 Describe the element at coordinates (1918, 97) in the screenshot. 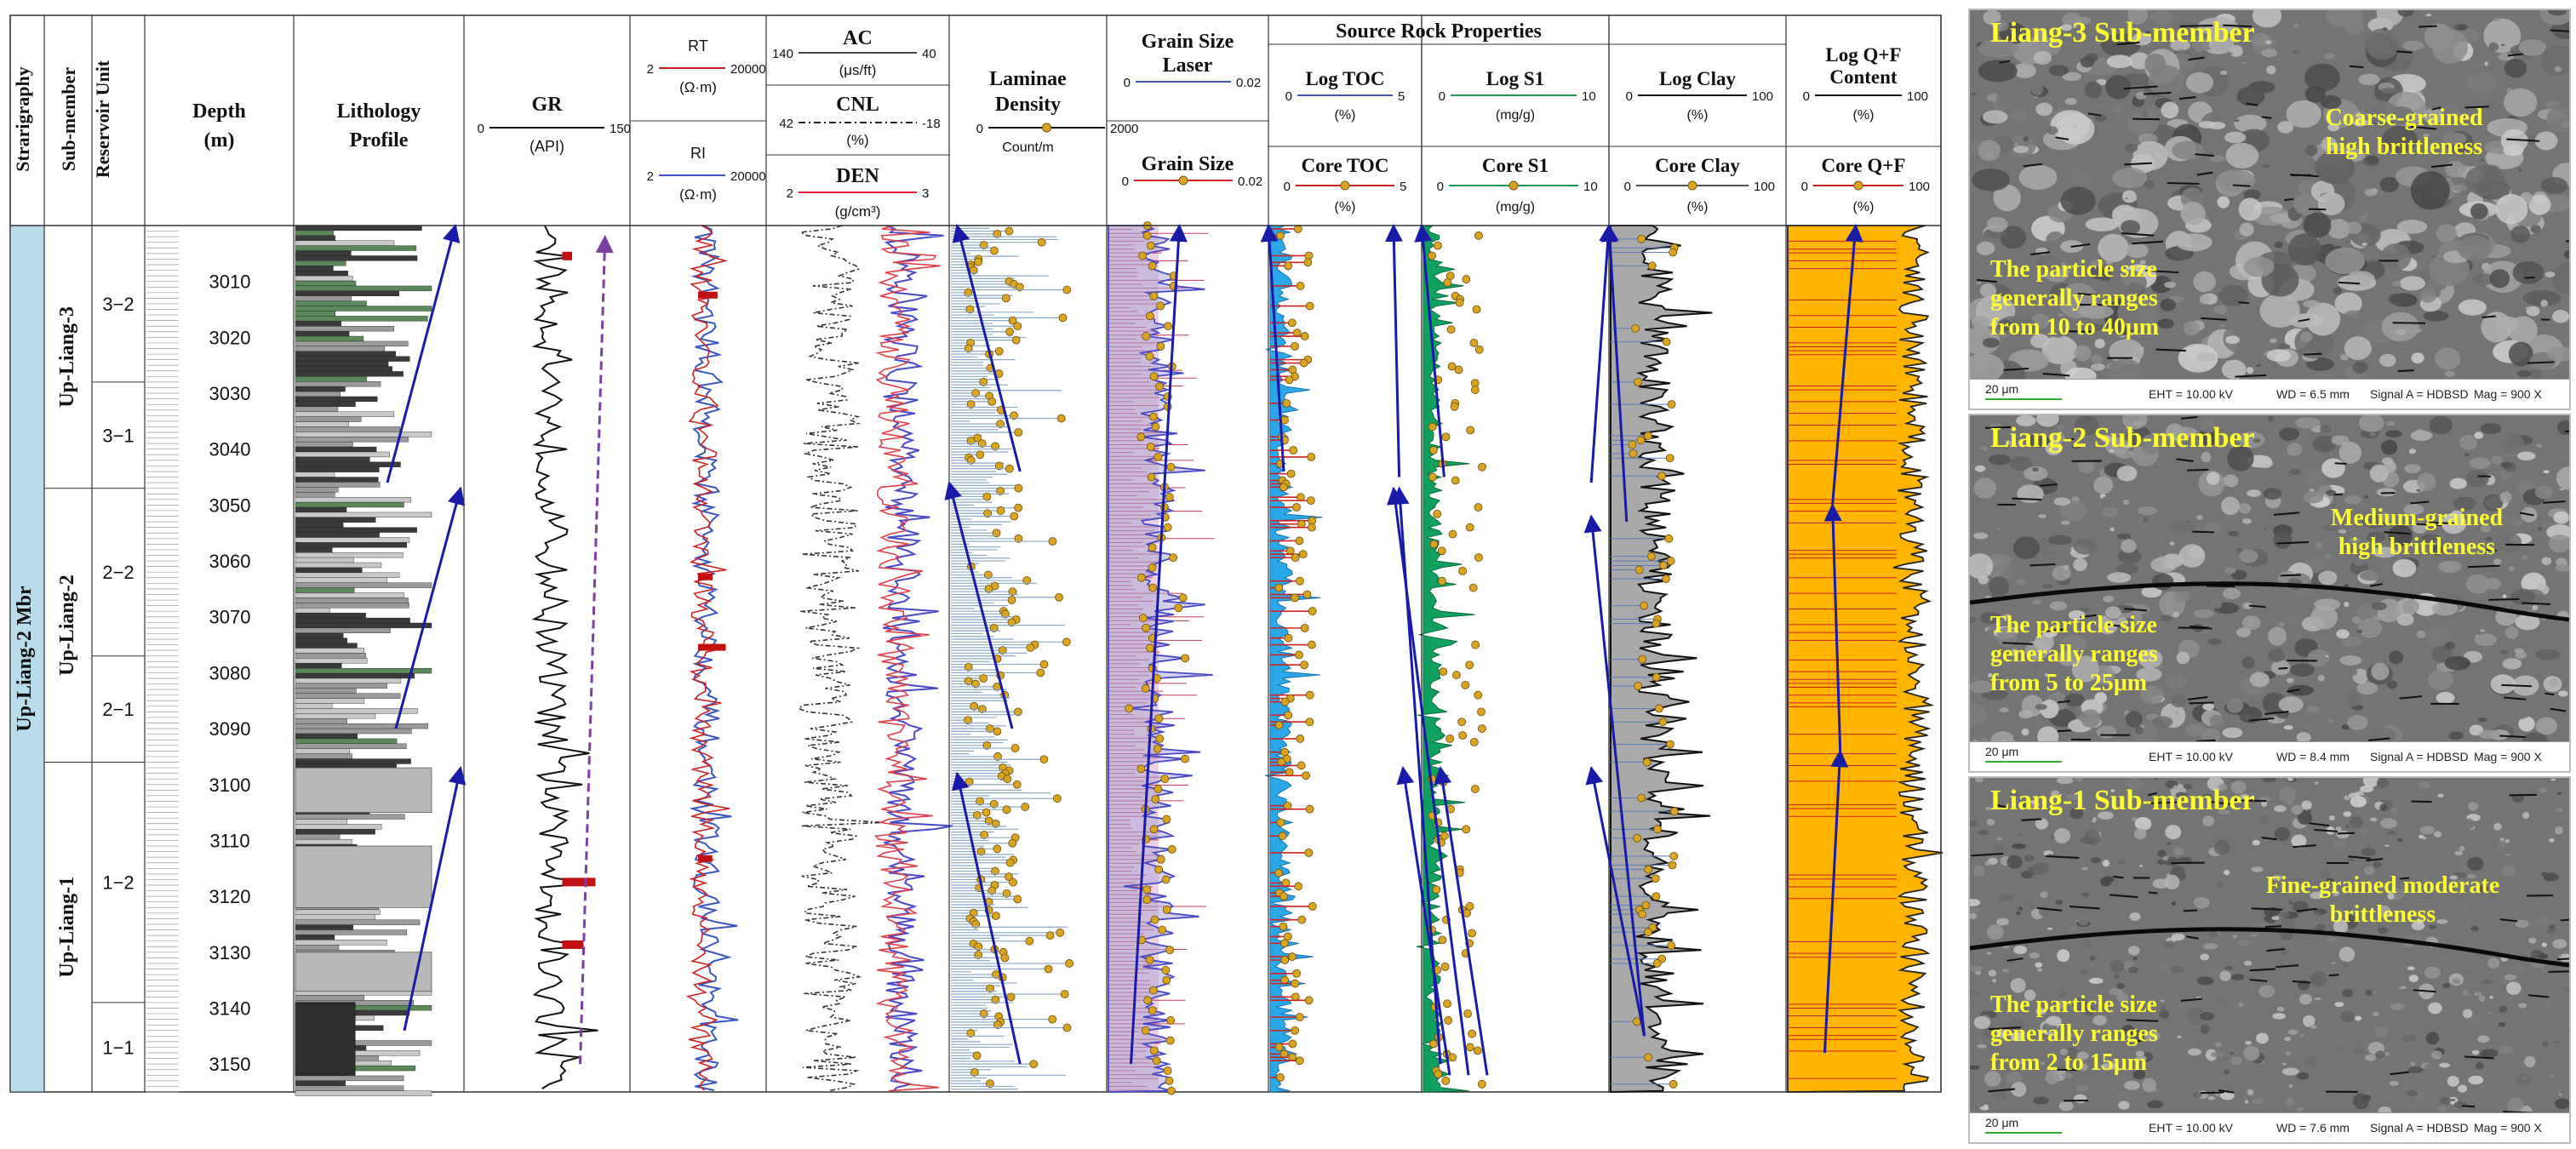

I see `log-qf-scale-max: 100` at that location.